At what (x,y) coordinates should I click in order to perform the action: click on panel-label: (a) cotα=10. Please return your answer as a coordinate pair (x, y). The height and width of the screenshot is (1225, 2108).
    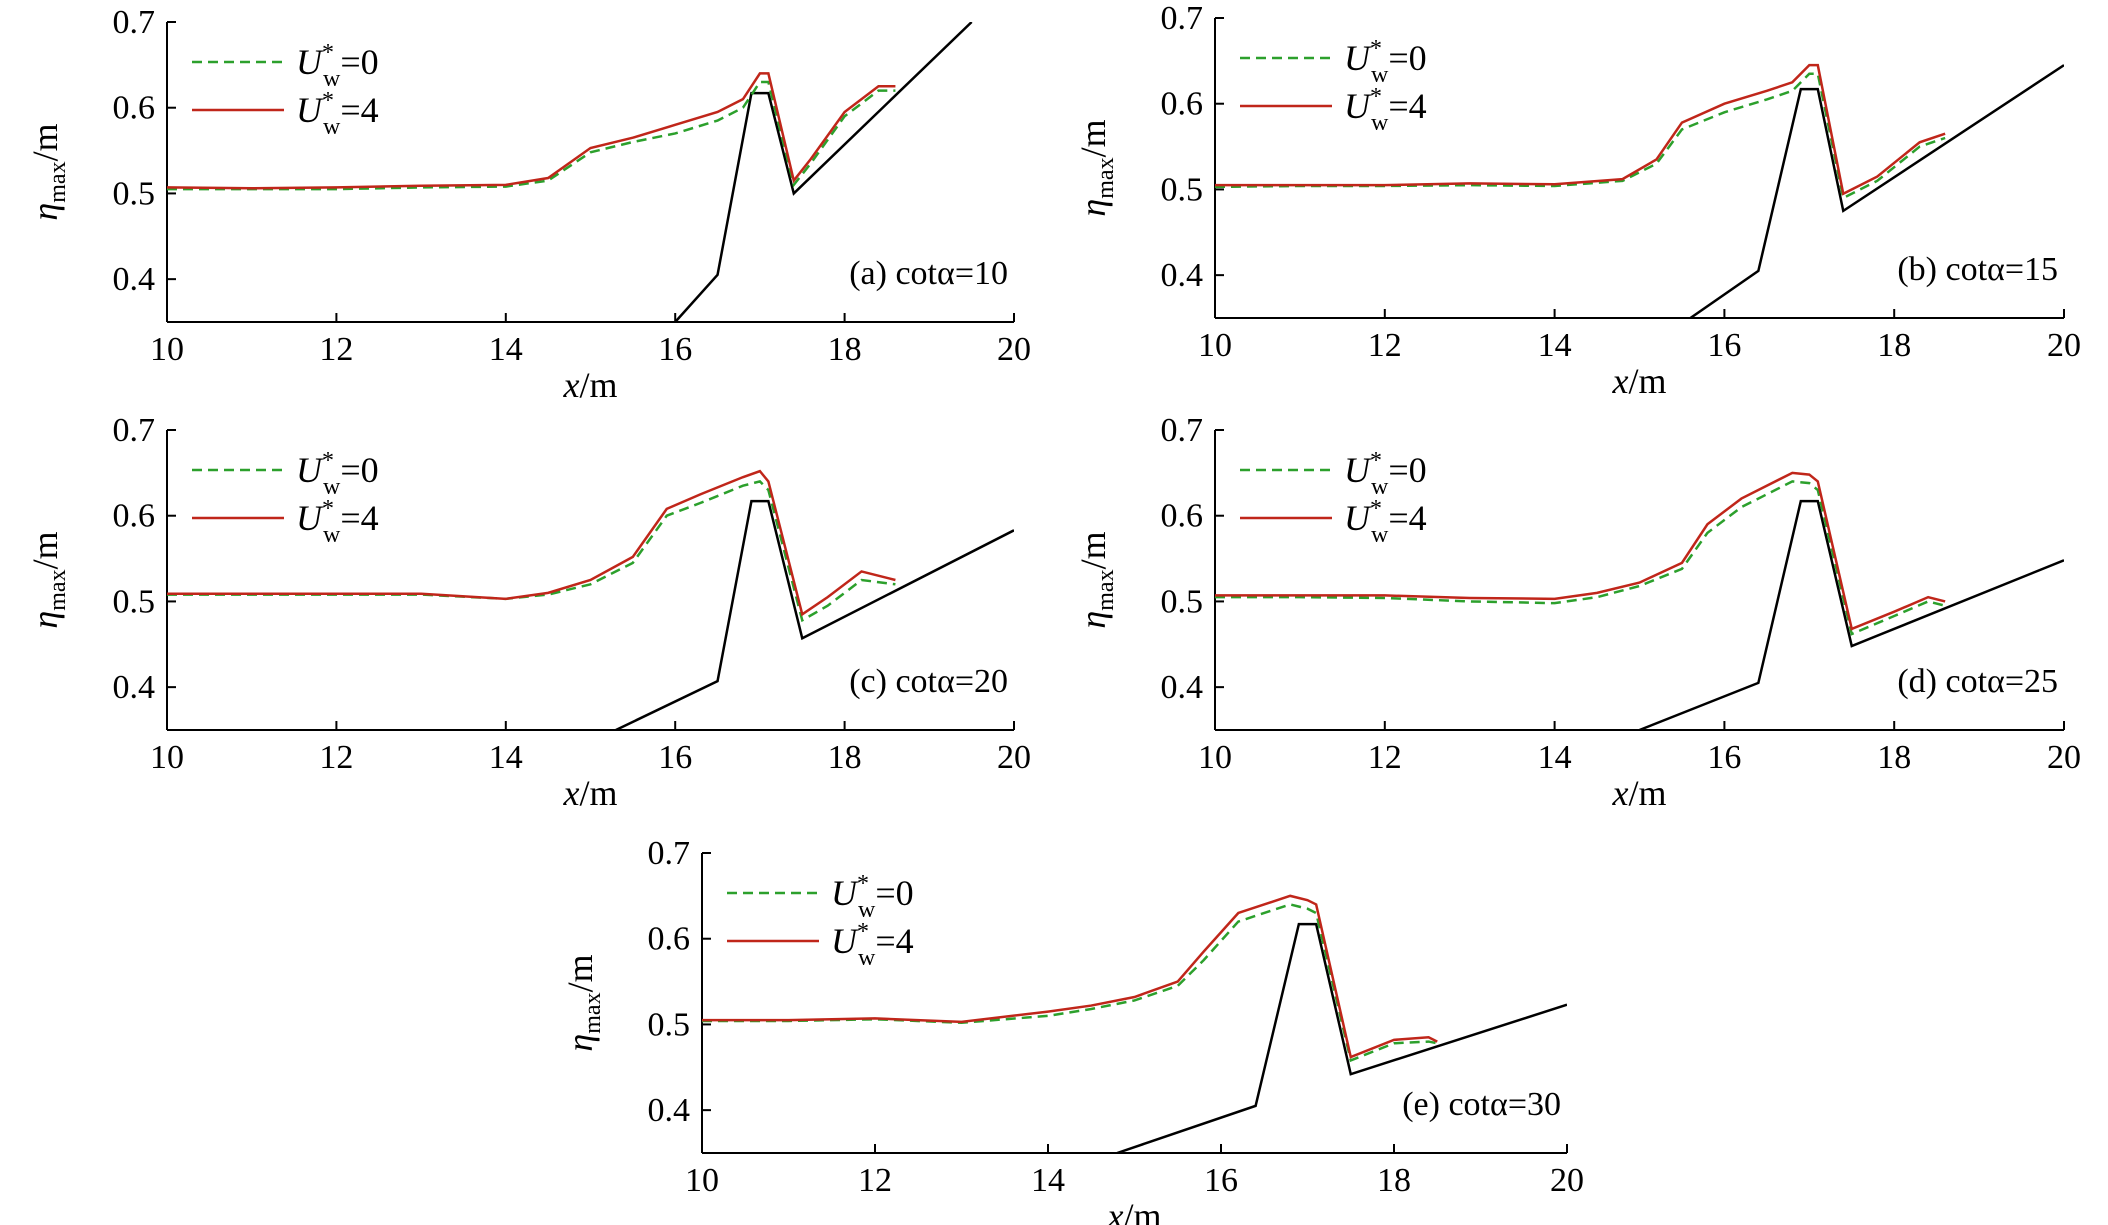
    Looking at the image, I should click on (928, 273).